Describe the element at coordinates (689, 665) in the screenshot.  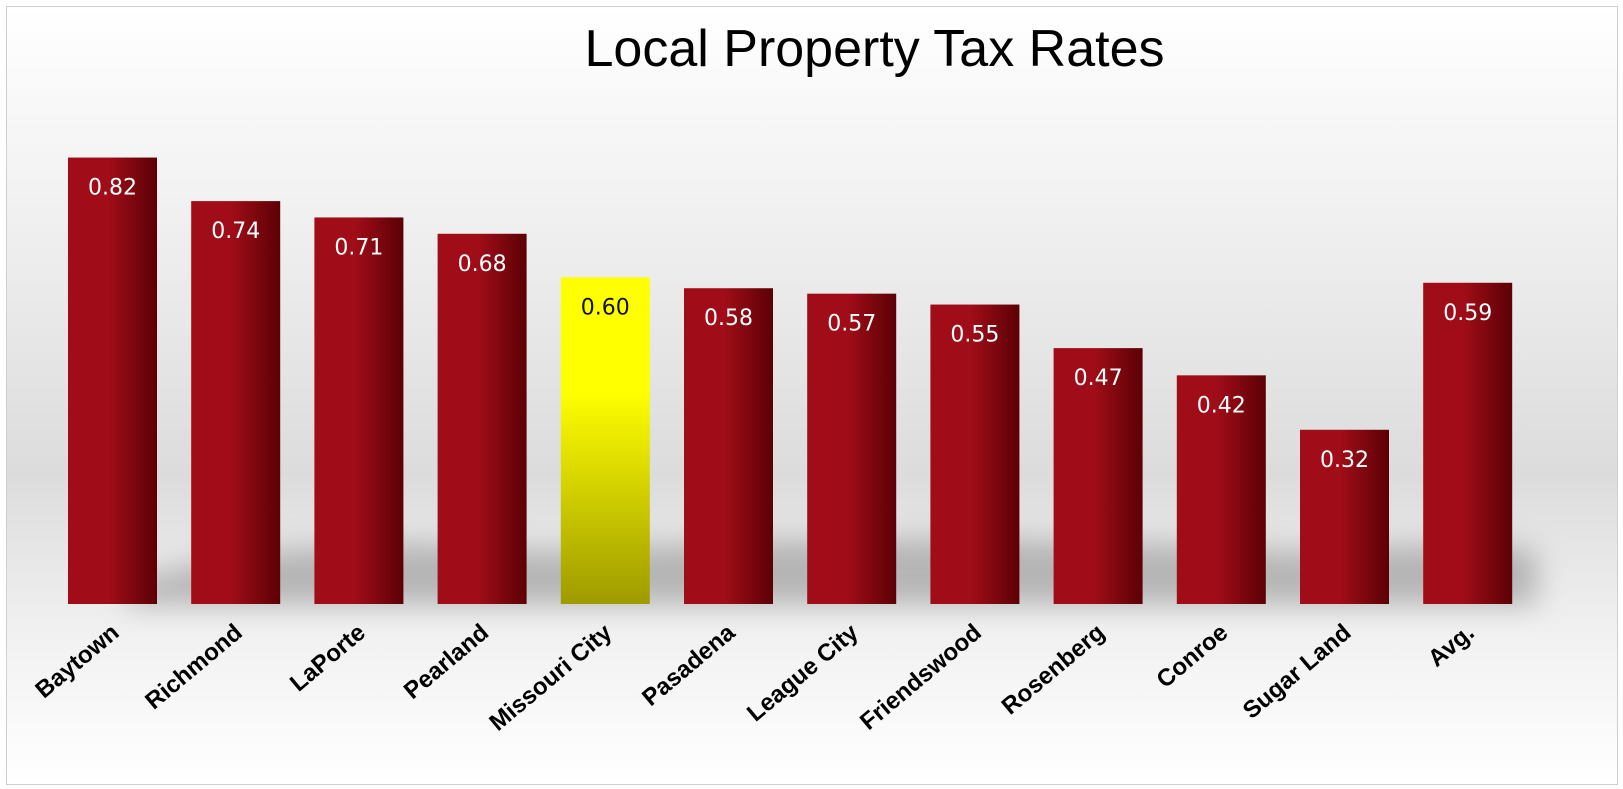
I see `category-label-pasadena: Pasadena` at that location.